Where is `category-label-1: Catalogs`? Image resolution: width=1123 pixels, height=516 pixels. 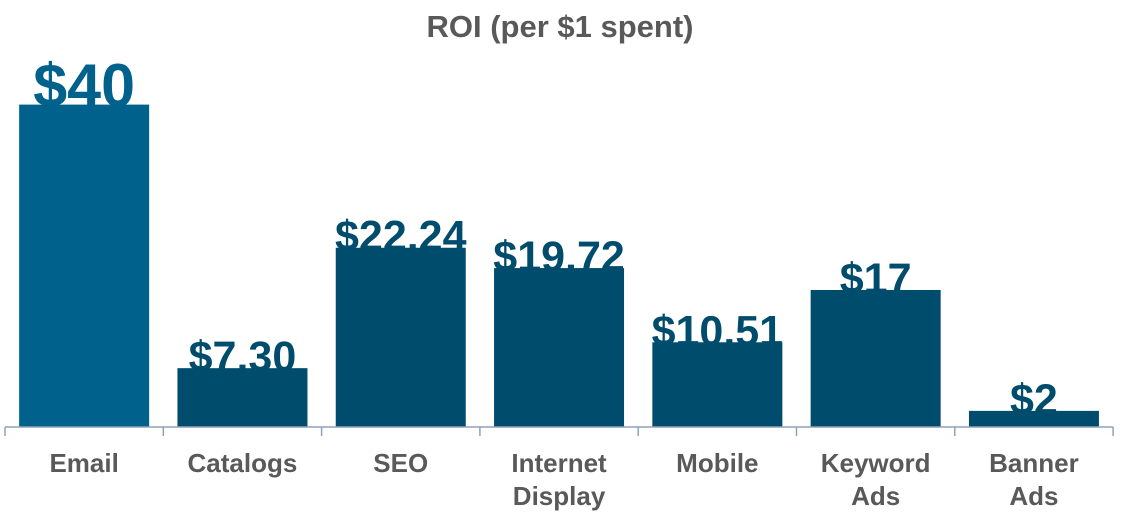 category-label-1: Catalogs is located at coordinates (243, 463).